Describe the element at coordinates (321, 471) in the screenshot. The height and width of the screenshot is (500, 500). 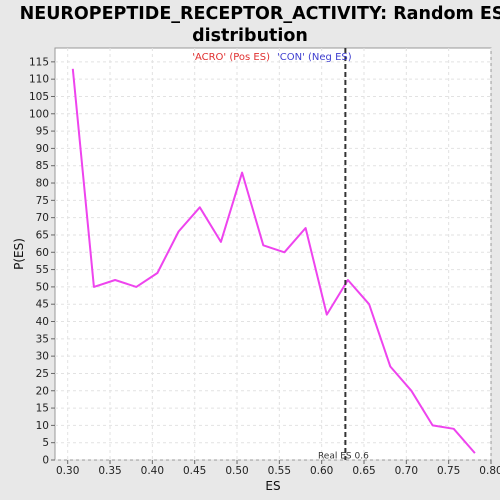
I see `x-tick-label: 0.60` at that location.